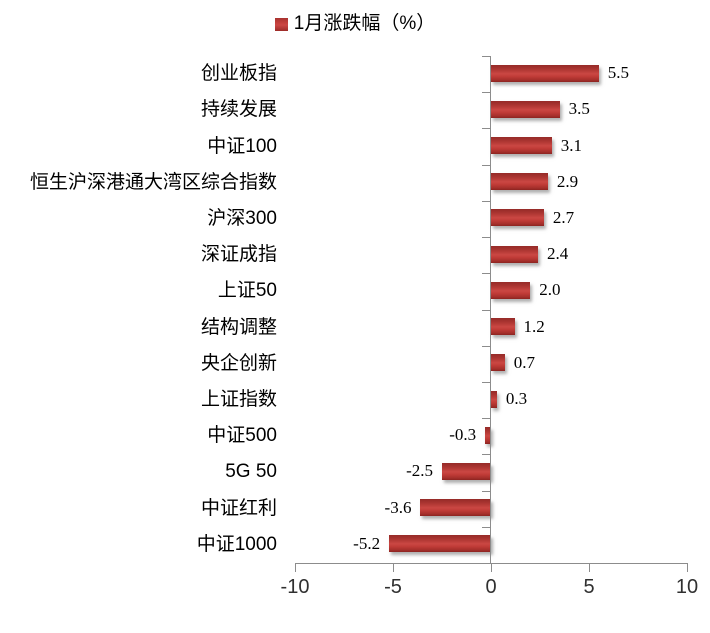 The height and width of the screenshot is (633, 710). I want to click on value-label: 0.3, so click(516, 399).